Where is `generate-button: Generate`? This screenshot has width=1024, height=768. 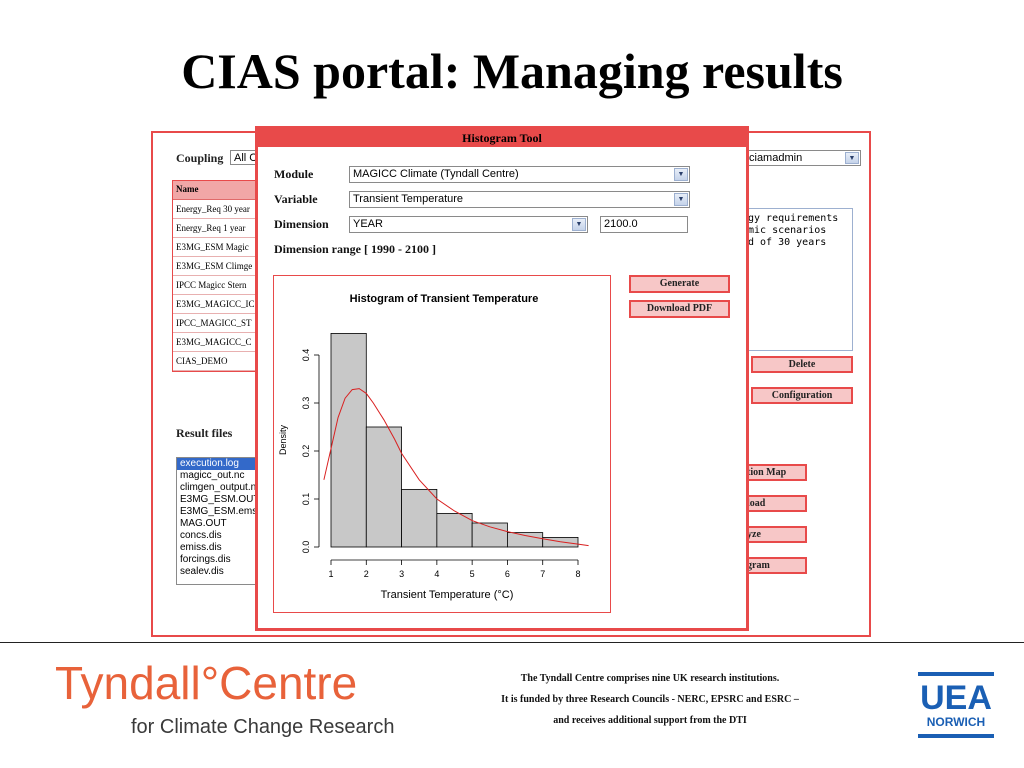 generate-button: Generate is located at coordinates (679, 284).